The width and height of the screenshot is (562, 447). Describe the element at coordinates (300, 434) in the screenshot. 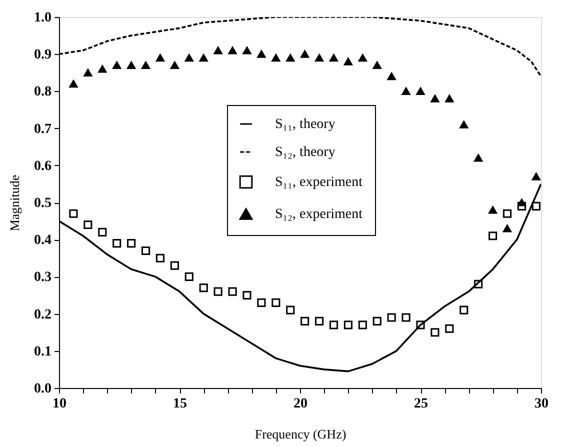

I see `x-axis-title: Frequency (GHz)` at that location.